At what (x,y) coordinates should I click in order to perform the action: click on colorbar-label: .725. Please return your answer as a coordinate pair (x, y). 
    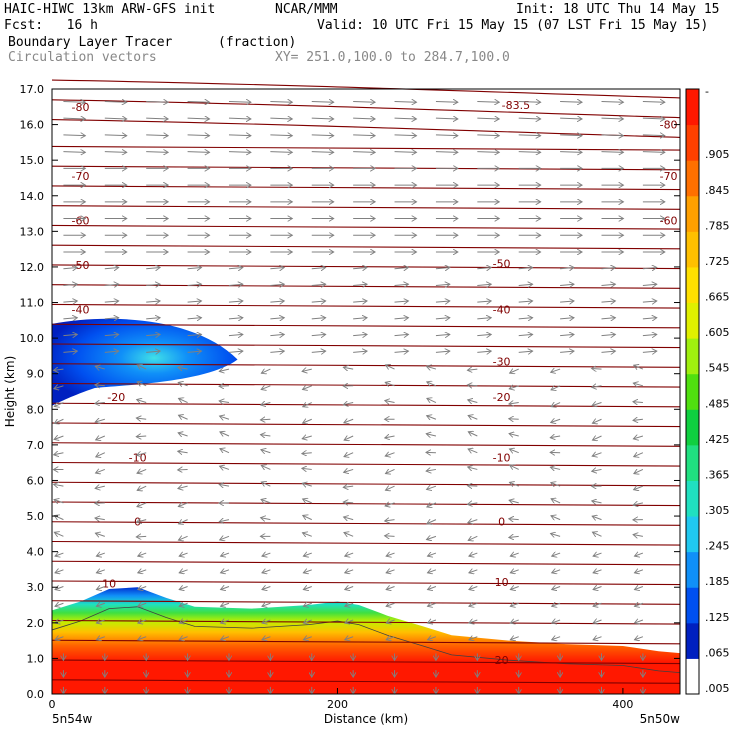
    Looking at the image, I should click on (717, 261).